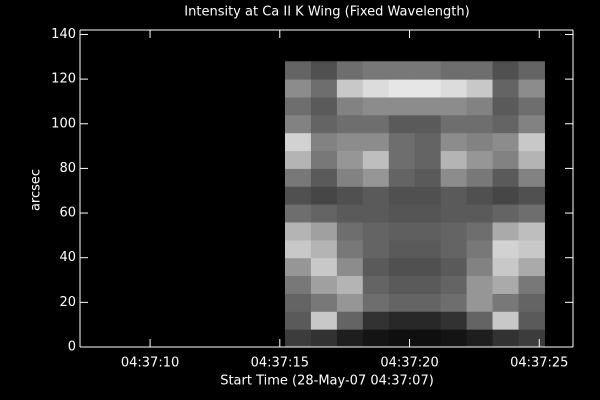 The width and height of the screenshot is (600, 400). What do you see at coordinates (67, 302) in the screenshot?
I see `y-tick-label: 20` at bounding box center [67, 302].